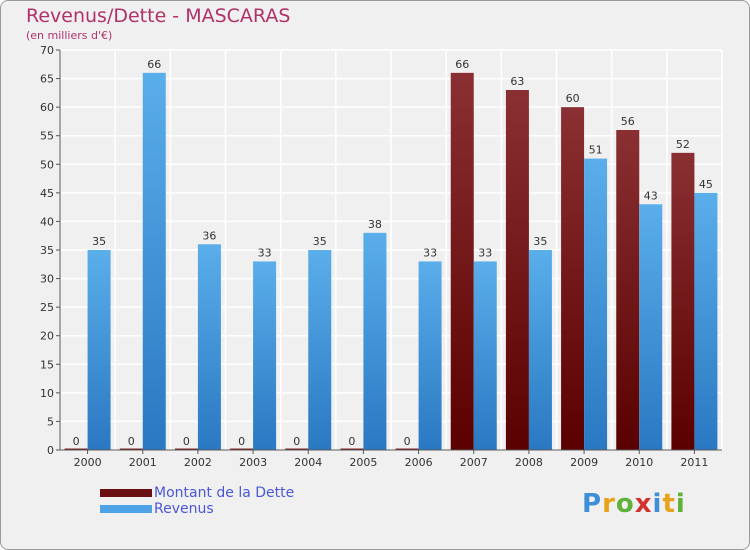  What do you see at coordinates (88, 462) in the screenshot?
I see `x-tick-label: 2000` at bounding box center [88, 462].